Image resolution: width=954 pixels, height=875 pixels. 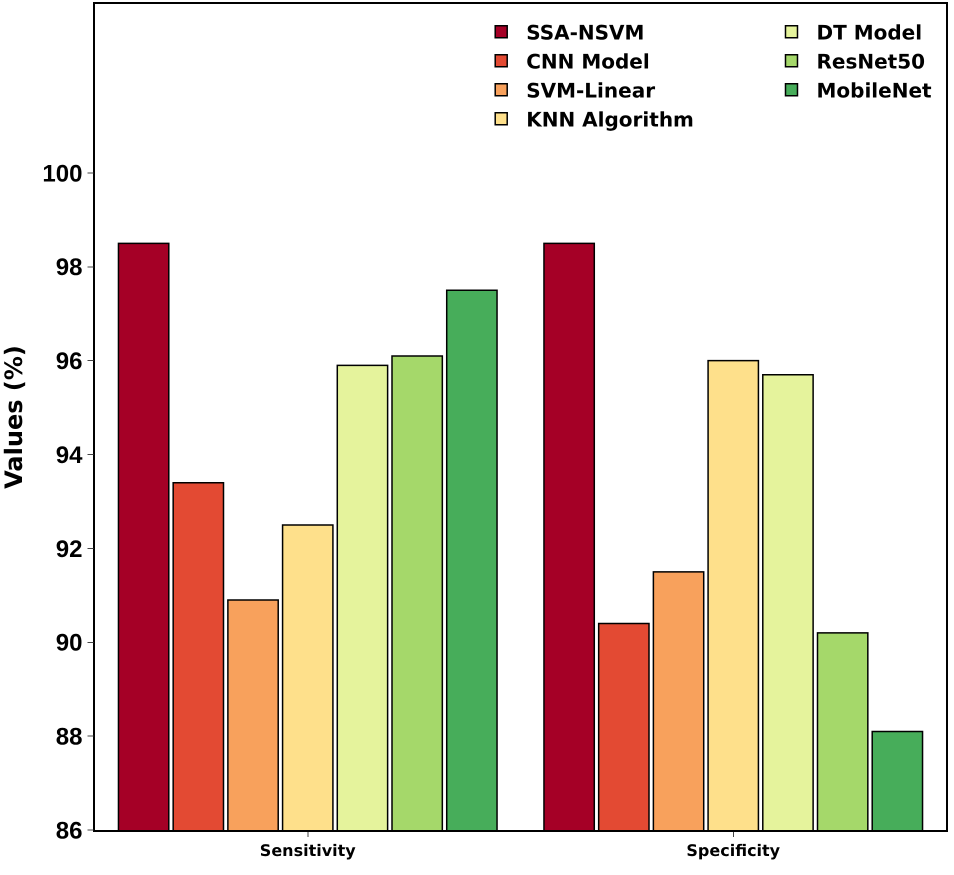 What do you see at coordinates (308, 850) in the screenshot?
I see `x-tick-label: Sensitivity` at bounding box center [308, 850].